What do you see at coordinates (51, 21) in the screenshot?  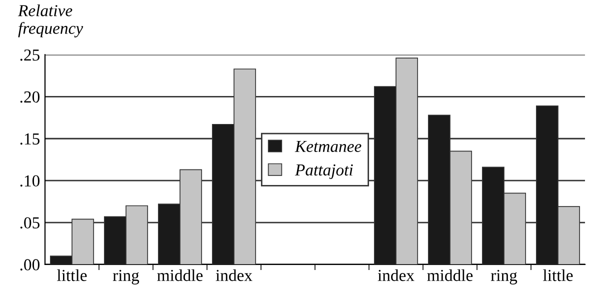 I see `y-axis-title: Relative frequency` at bounding box center [51, 21].